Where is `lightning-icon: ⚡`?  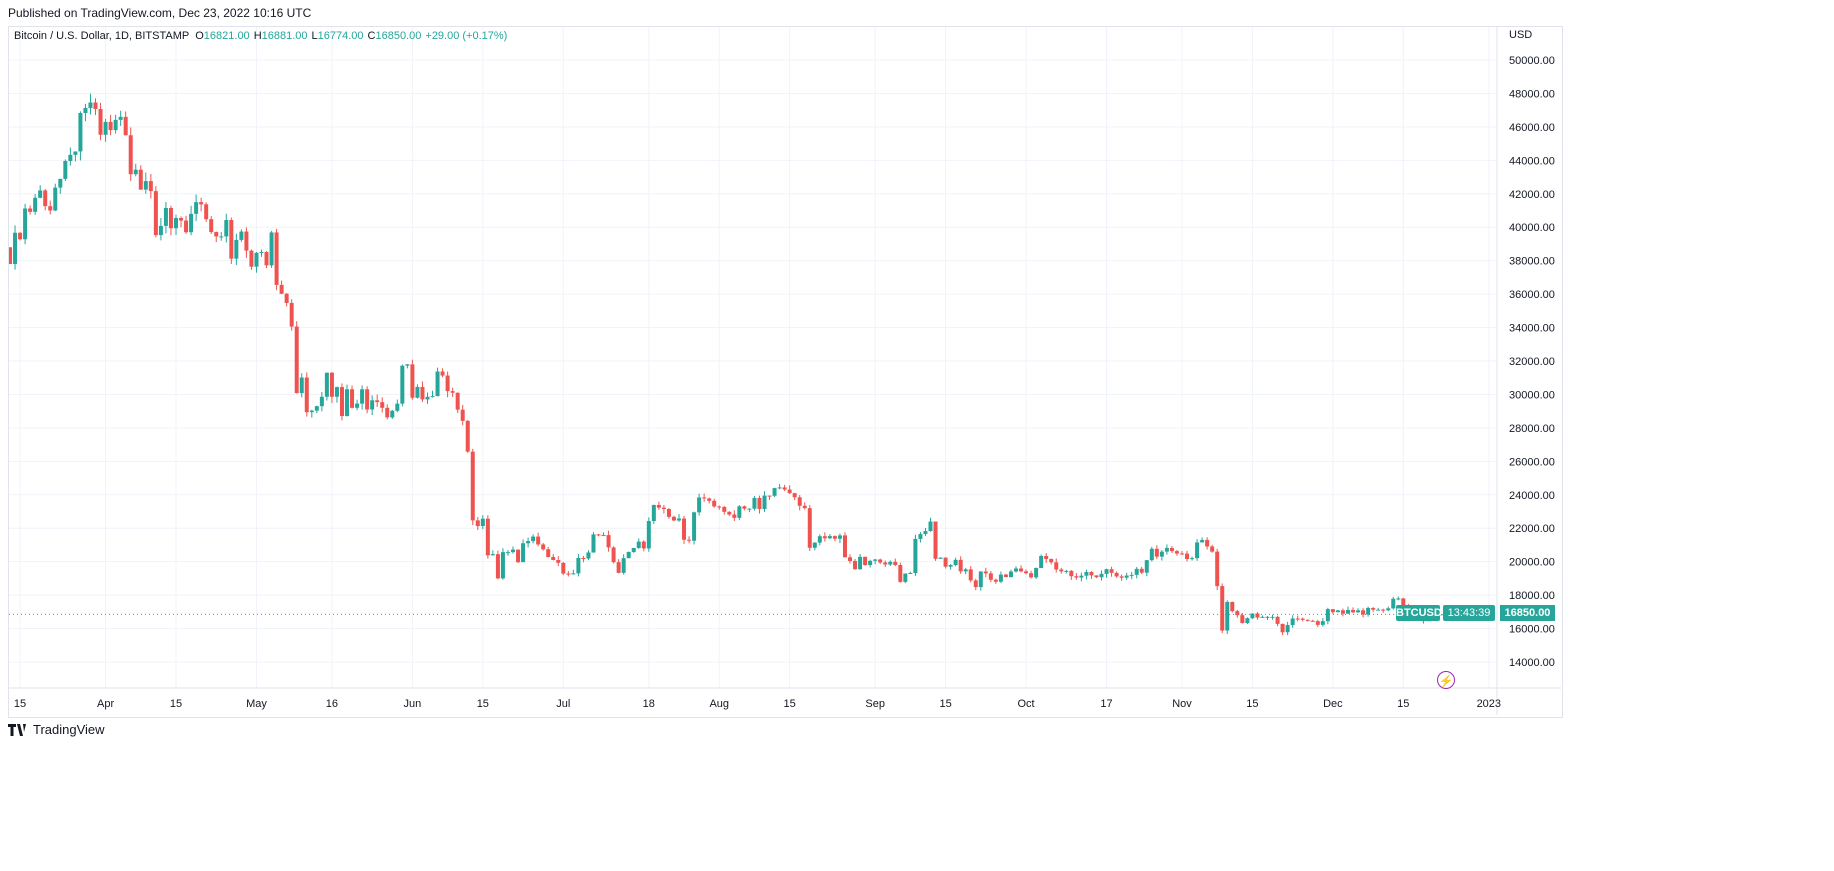
lightning-icon: ⚡ is located at coordinates (1446, 680).